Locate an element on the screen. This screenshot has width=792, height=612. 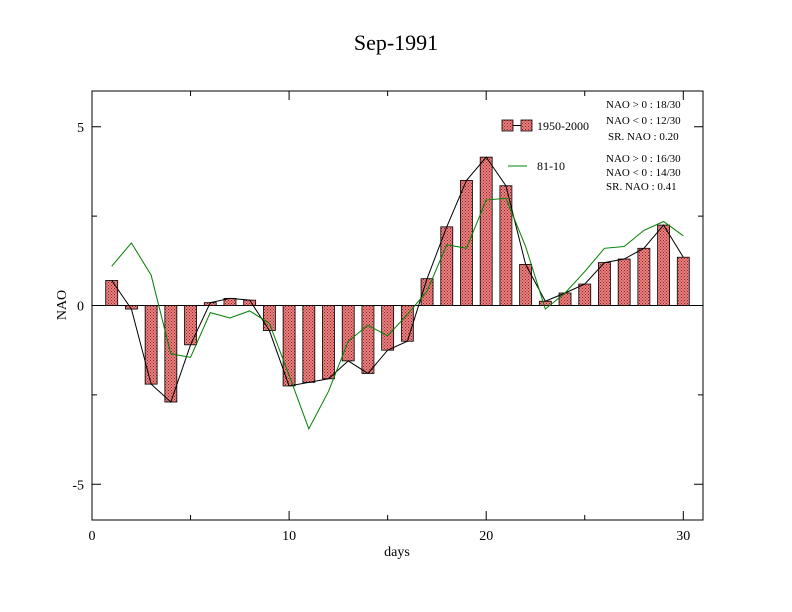
legend-label-1950-2000: 1950-2000 is located at coordinates (563, 126).